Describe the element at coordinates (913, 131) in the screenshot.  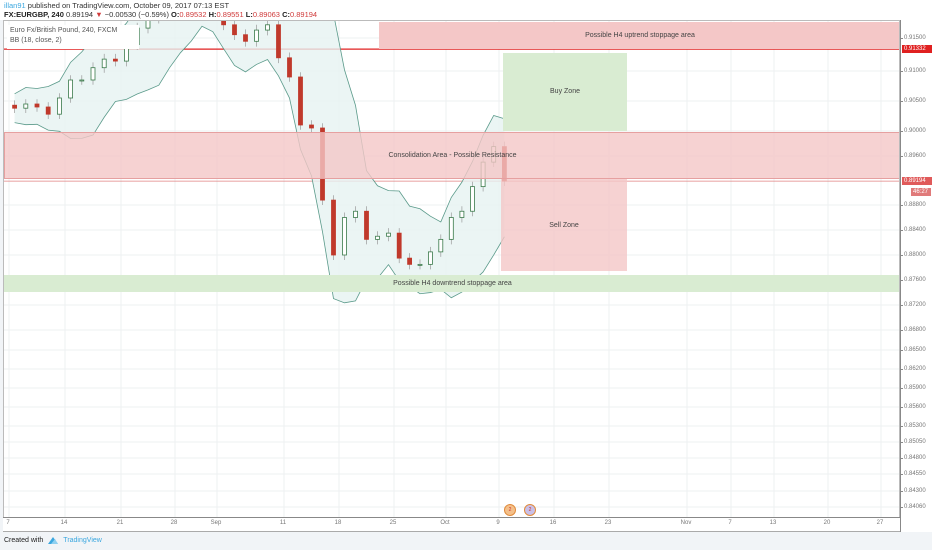
I see `price-tick-label: 0.90000` at that location.